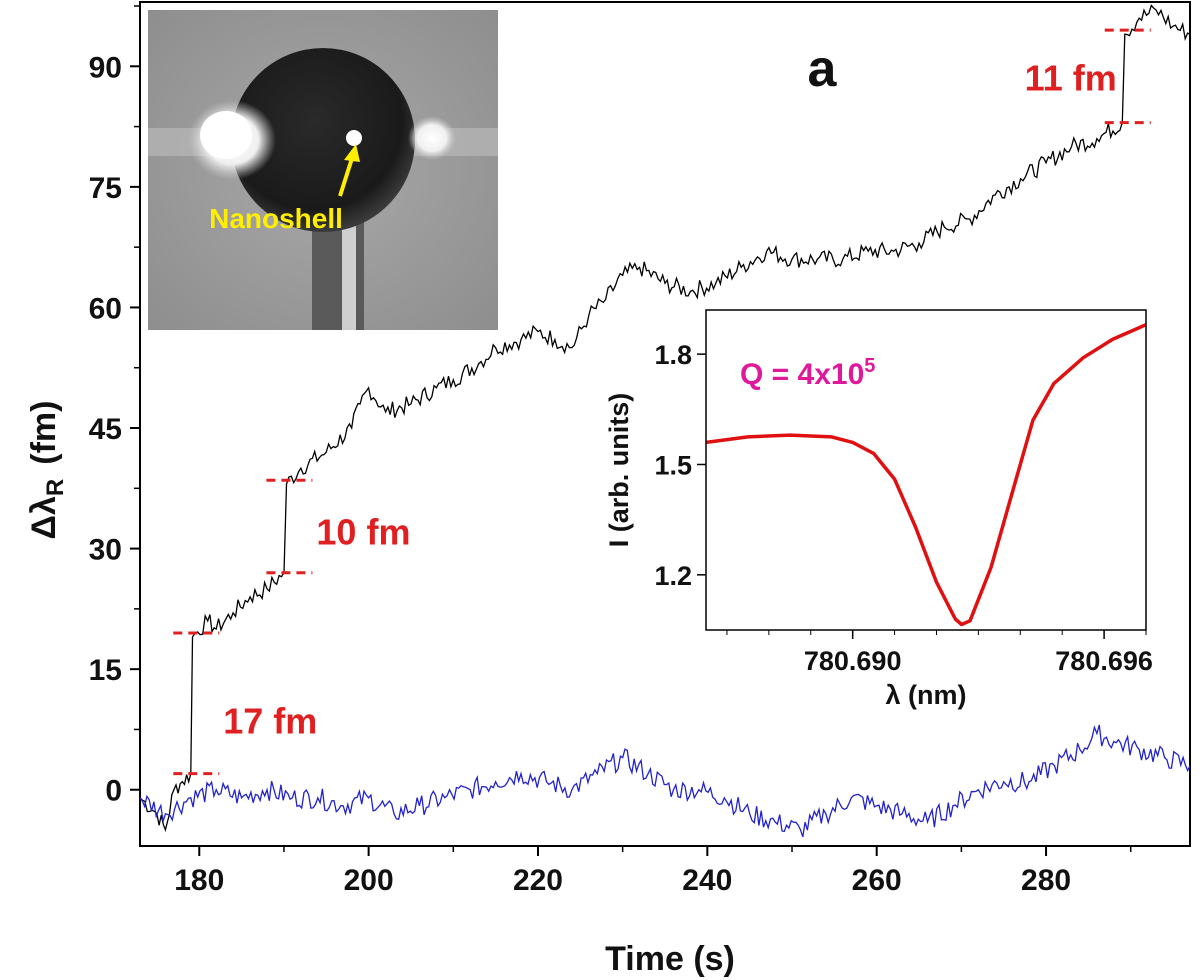 Image resolution: width=1200 pixels, height=980 pixels. What do you see at coordinates (823, 69) in the screenshot?
I see `panel-label: a` at bounding box center [823, 69].